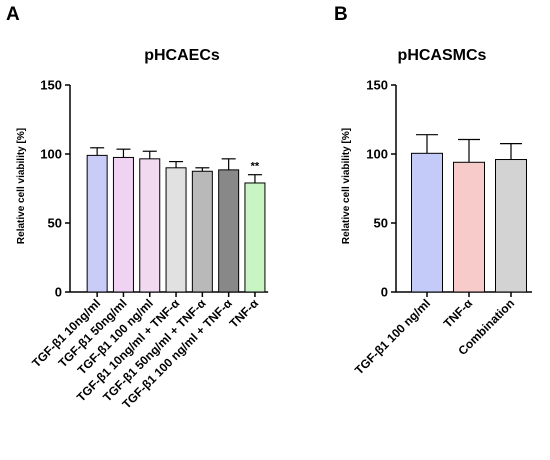  What do you see at coordinates (244, 313) in the screenshot?
I see `panel-a-xtick-label: TNF-α` at bounding box center [244, 313].